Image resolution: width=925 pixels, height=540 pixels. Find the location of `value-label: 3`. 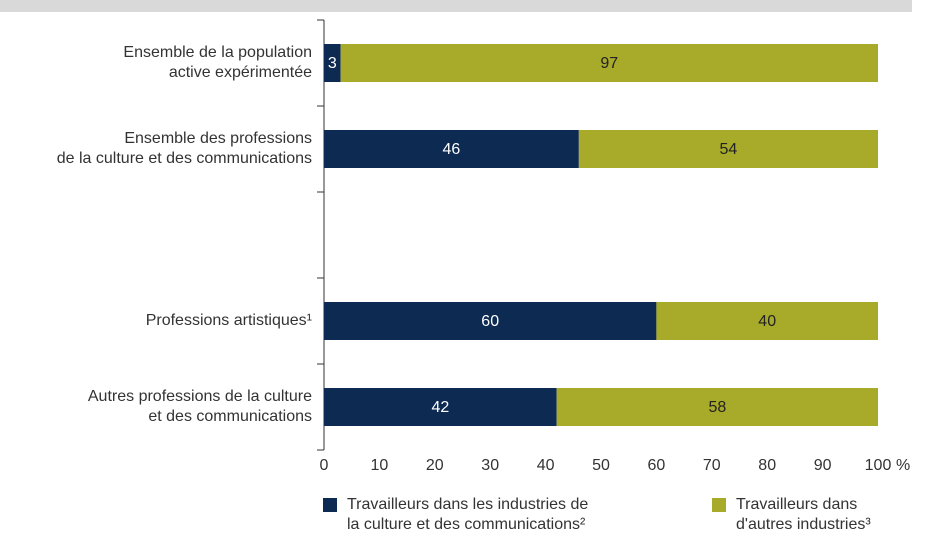

value-label: 3 is located at coordinates (332, 63).